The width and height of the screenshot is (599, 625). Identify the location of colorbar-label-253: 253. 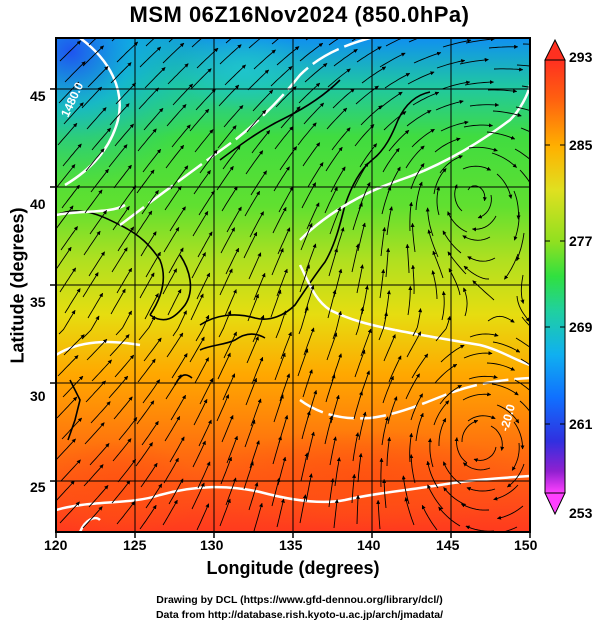
(581, 513).